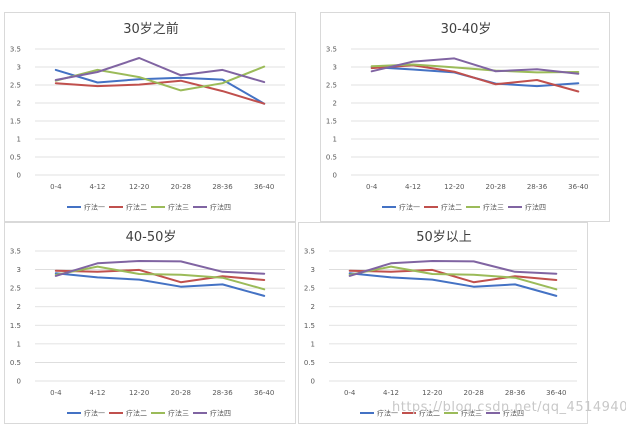 The width and height of the screenshot is (626, 430). What do you see at coordinates (151, 29) in the screenshot?
I see `chart-title: 30岁之前` at bounding box center [151, 29].